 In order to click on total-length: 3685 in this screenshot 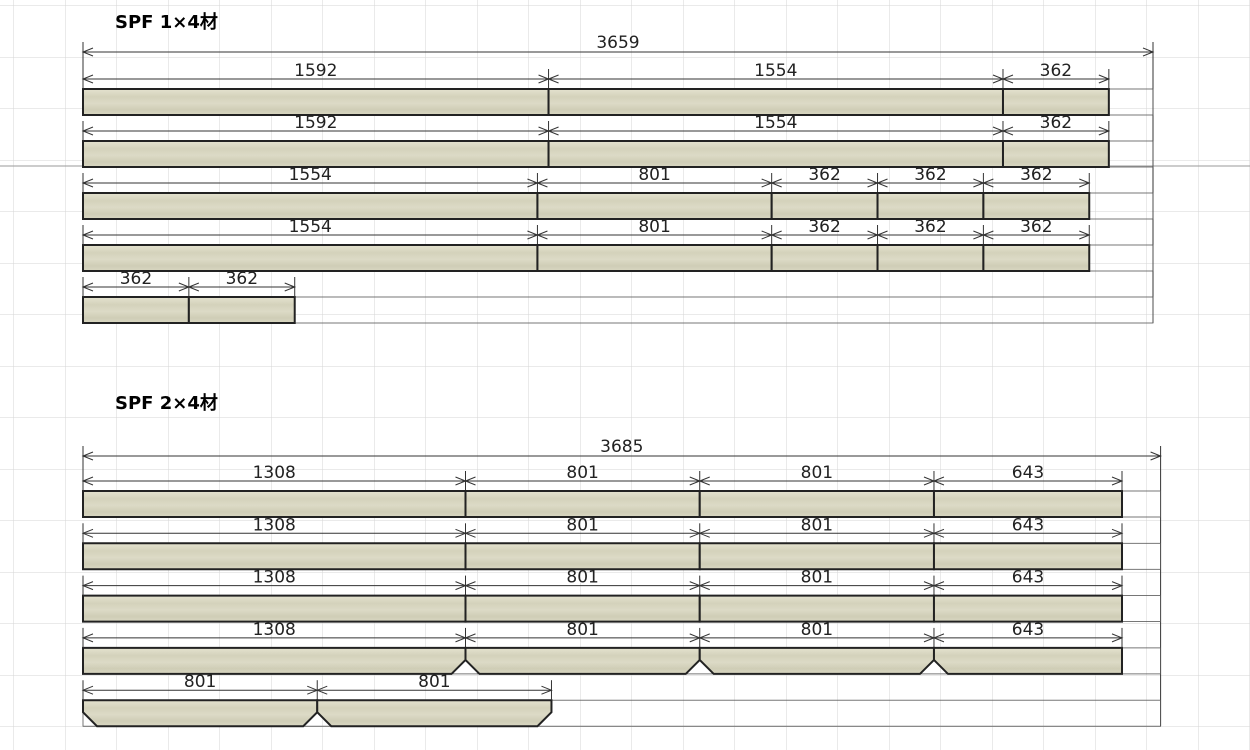, I will do `click(621, 447)`.